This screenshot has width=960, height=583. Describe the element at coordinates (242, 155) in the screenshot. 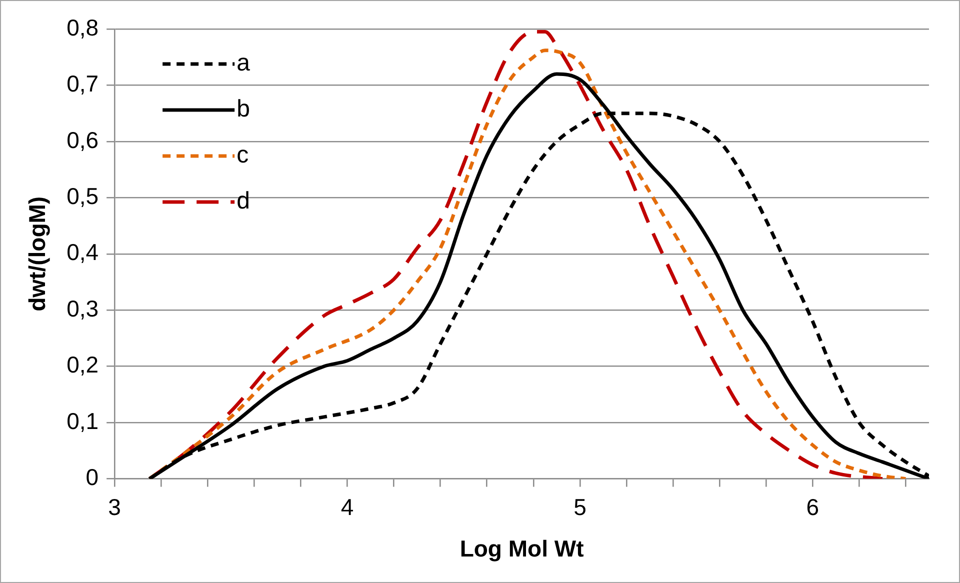

I see `legend-label: c` at that location.